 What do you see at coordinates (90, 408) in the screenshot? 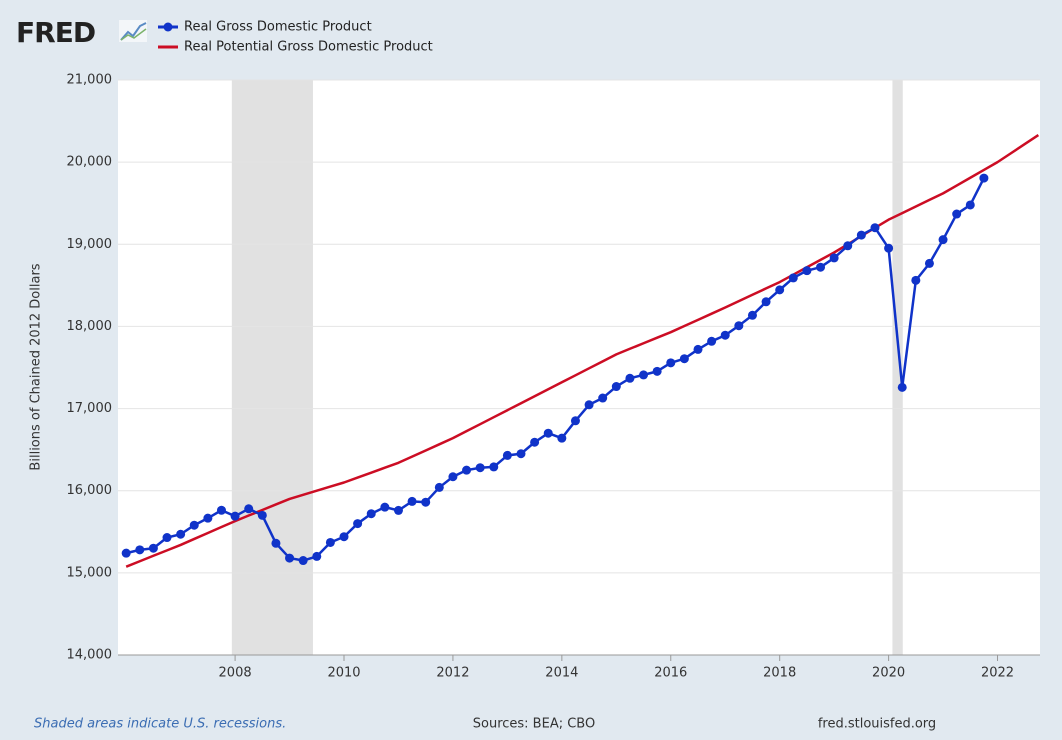
I see `y-tick-label: 17,000` at bounding box center [90, 408].